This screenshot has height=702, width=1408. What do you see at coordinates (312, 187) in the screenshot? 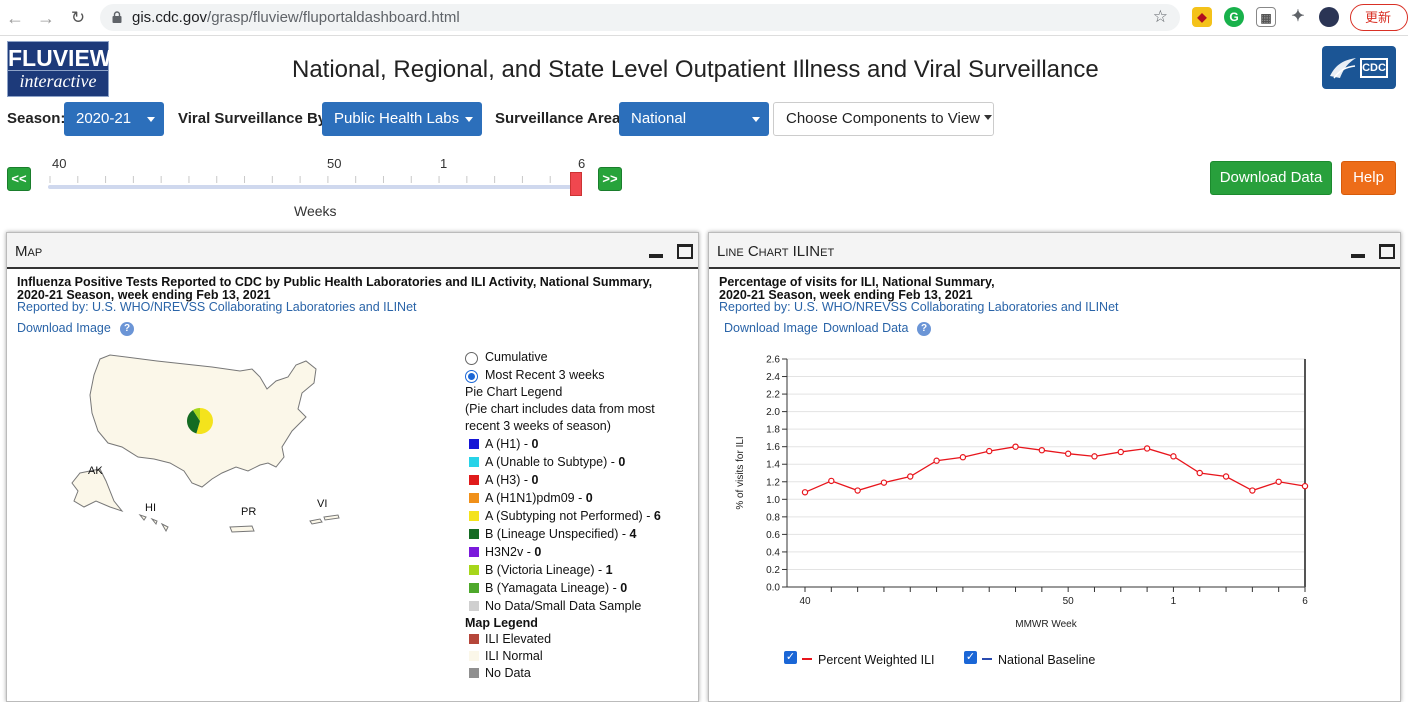
I see `week-slider-track` at bounding box center [312, 187].